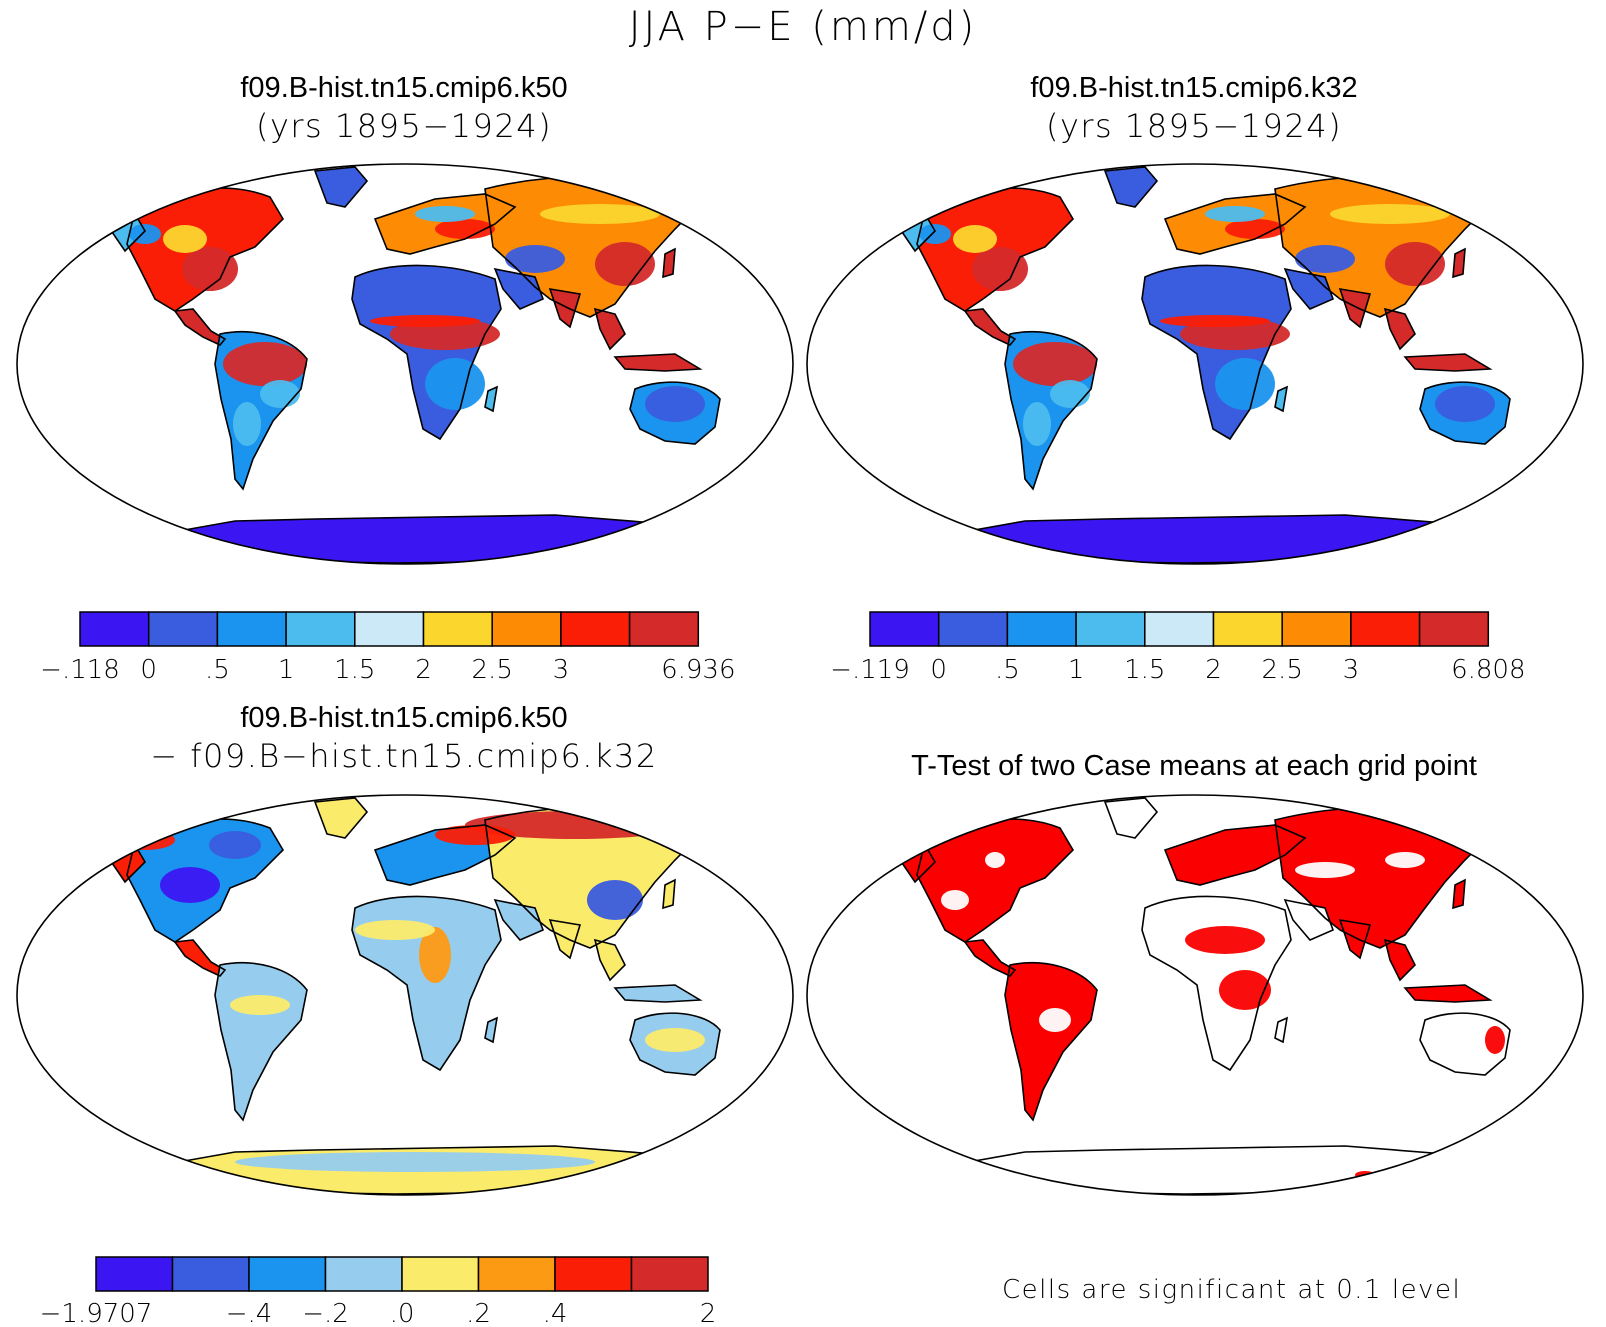 The image size is (1606, 1327). Describe the element at coordinates (96, 1313) in the screenshot. I see `colorbar-label-0: −1.9707` at that location.